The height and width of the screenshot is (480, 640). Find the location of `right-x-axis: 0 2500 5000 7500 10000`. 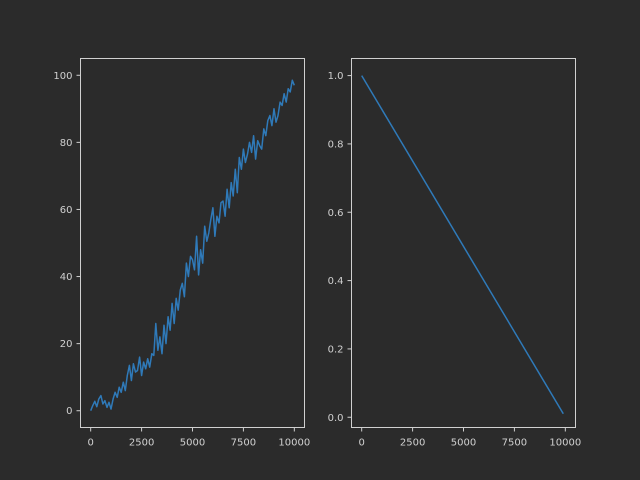

right-x-axis: 0 2500 5000 7500 10000 is located at coordinates (469, 438).